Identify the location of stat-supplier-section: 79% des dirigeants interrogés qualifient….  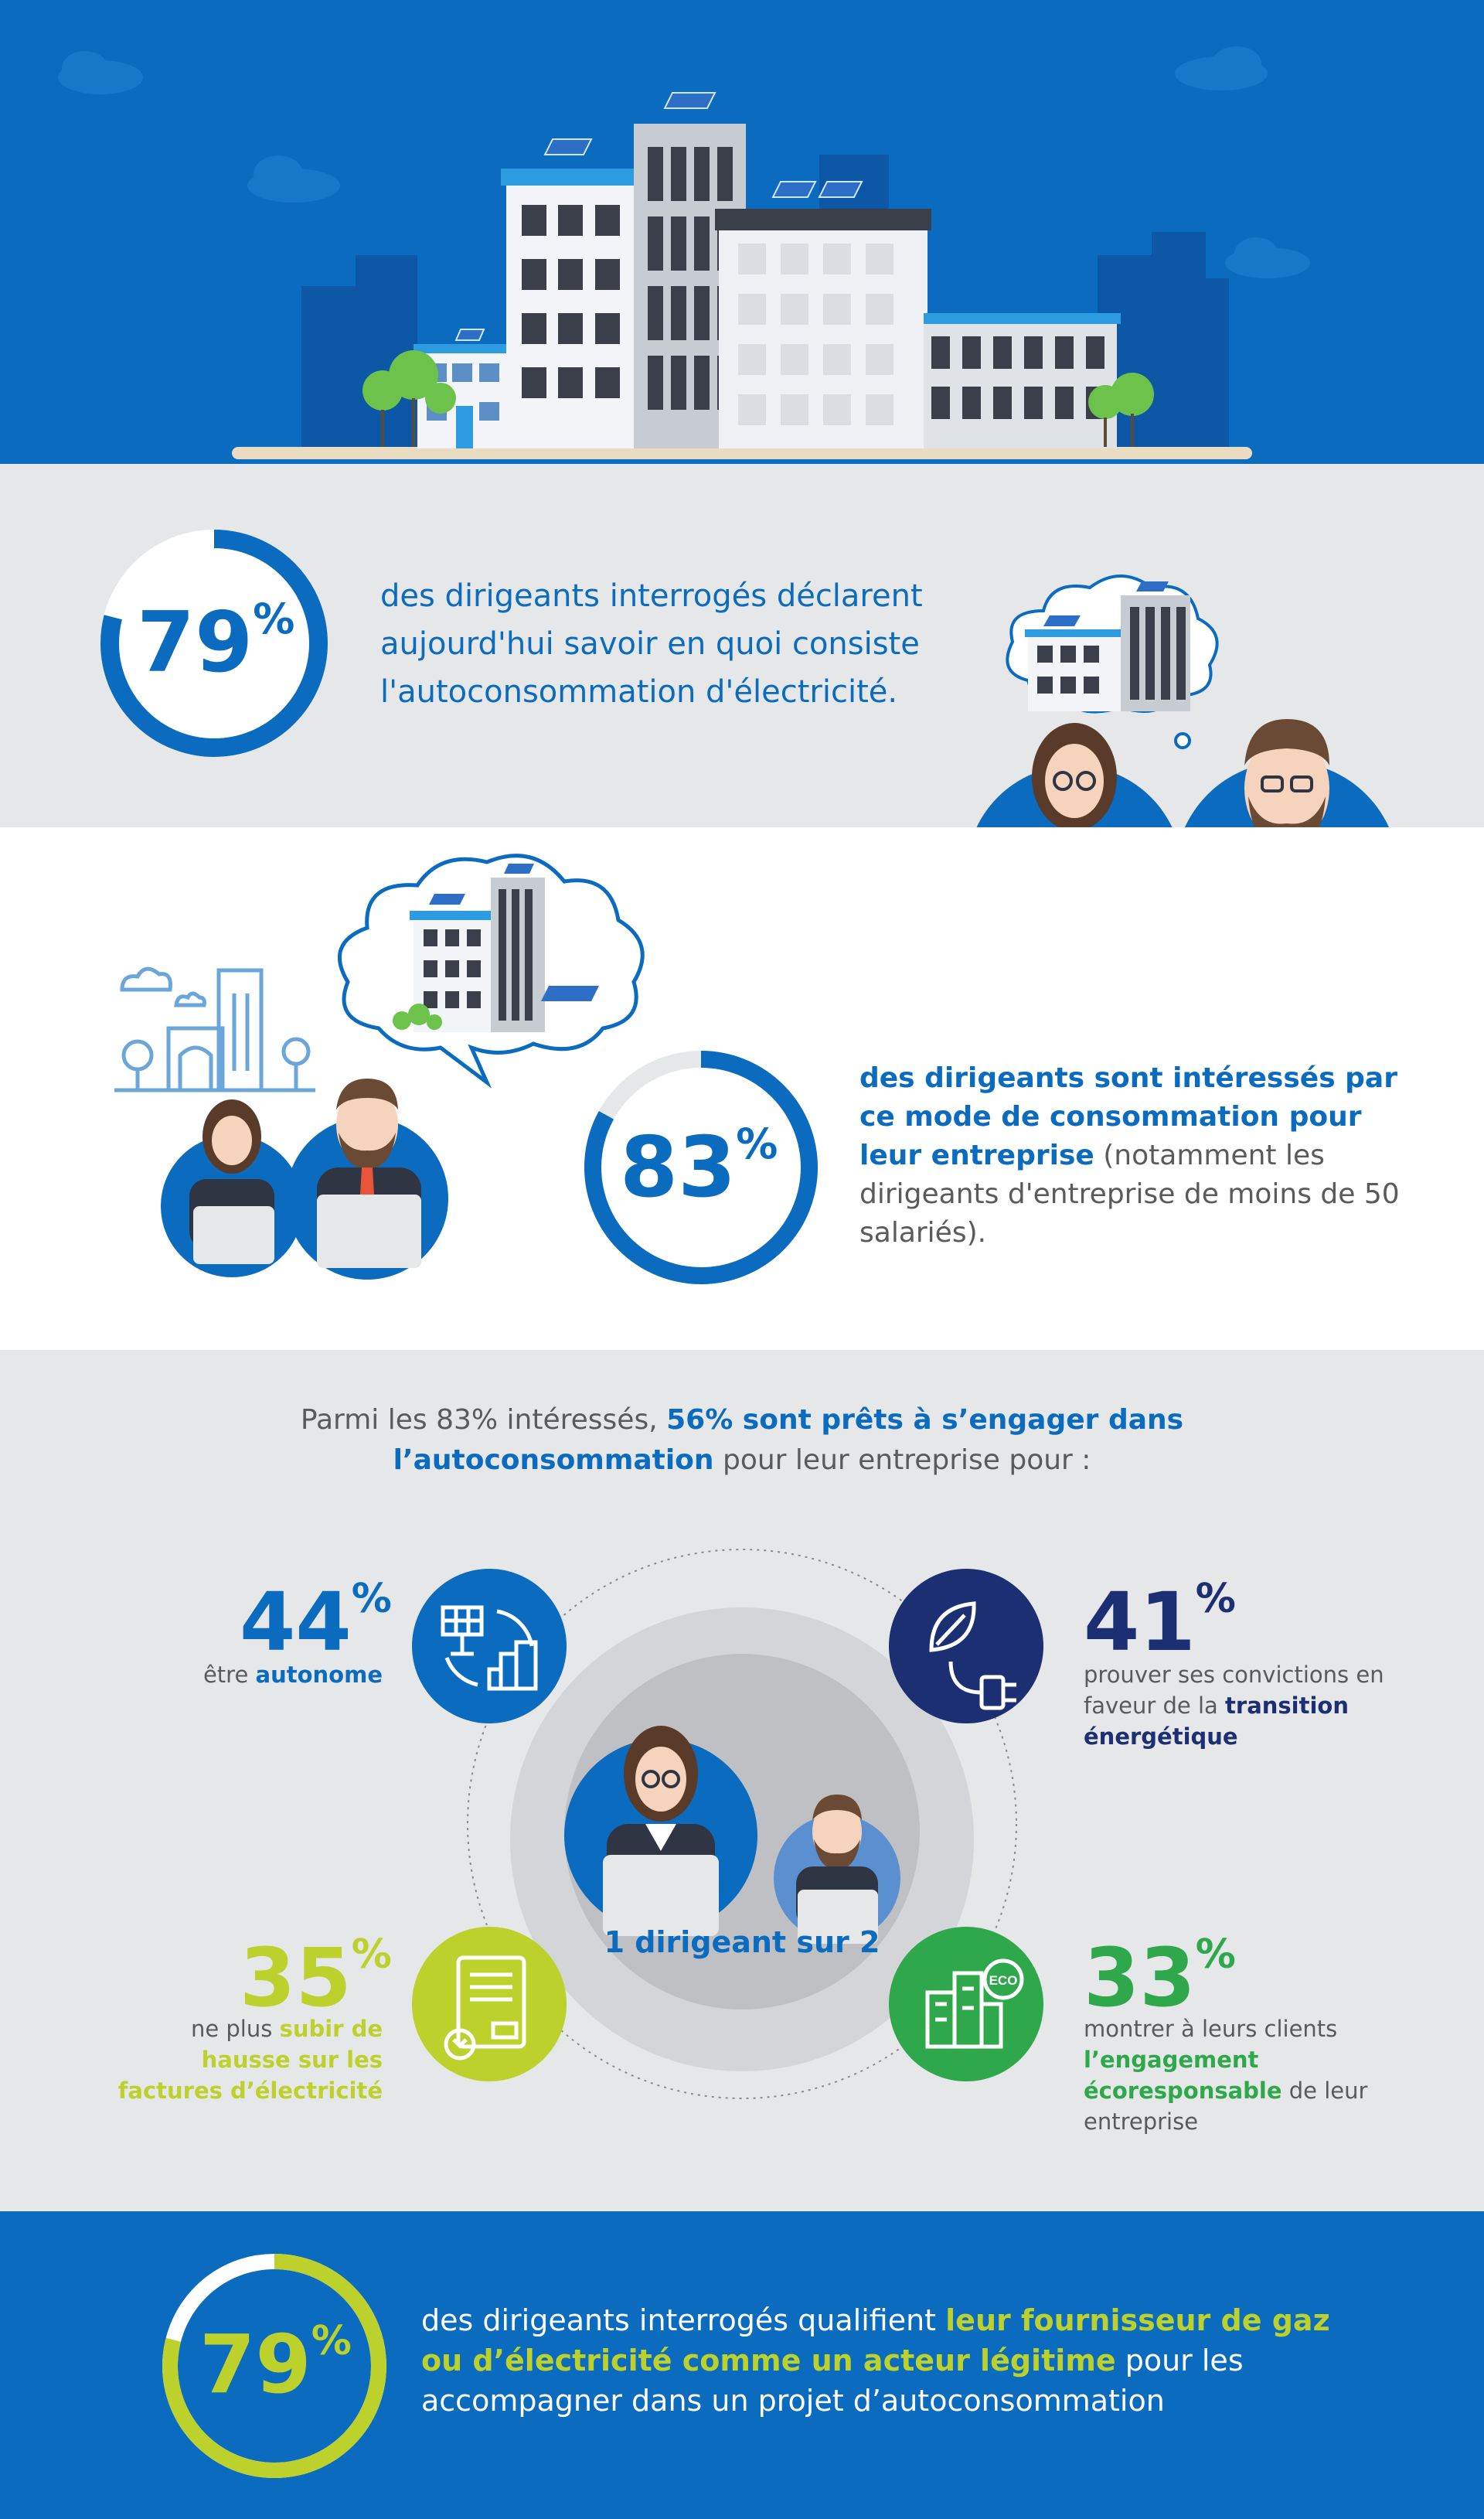
(742, 2365).